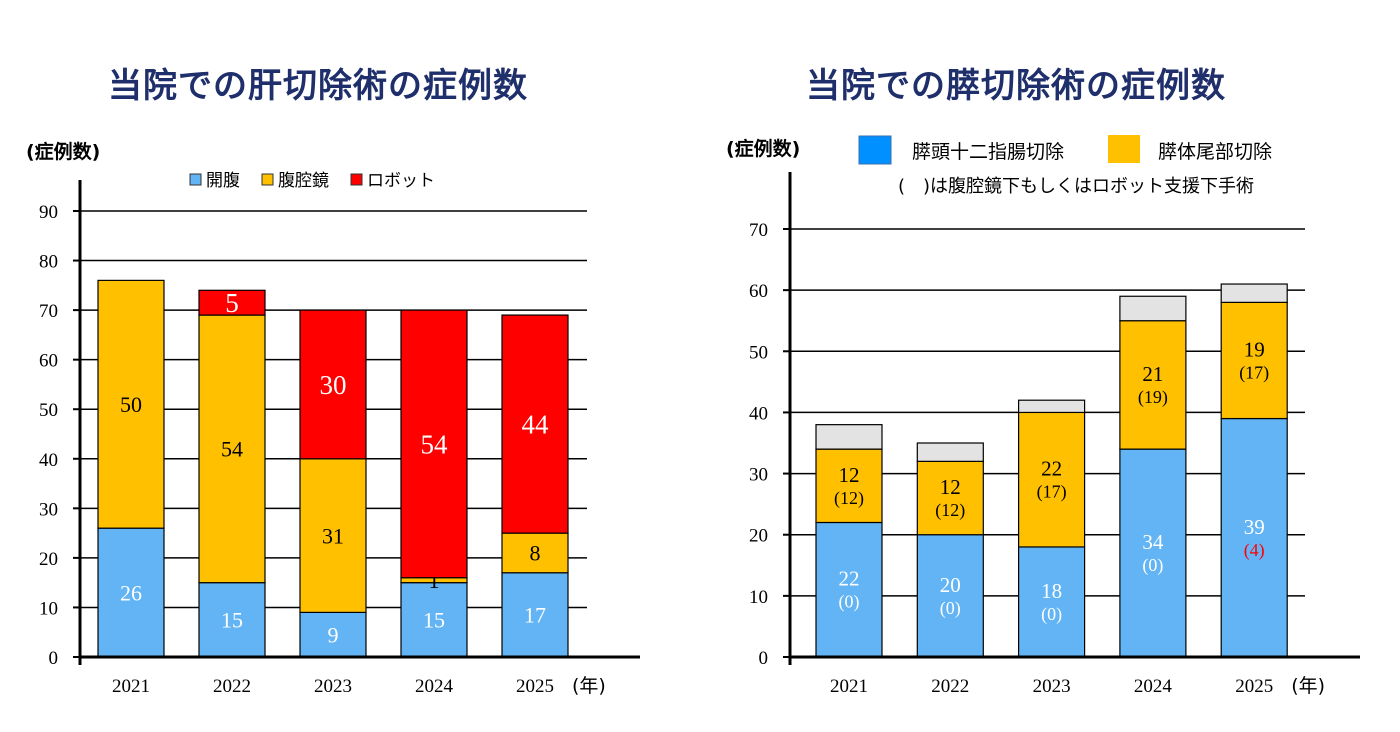 Image resolution: width=1400 pixels, height=732 pixels. I want to click on liver-data-label: 50, so click(131, 404).